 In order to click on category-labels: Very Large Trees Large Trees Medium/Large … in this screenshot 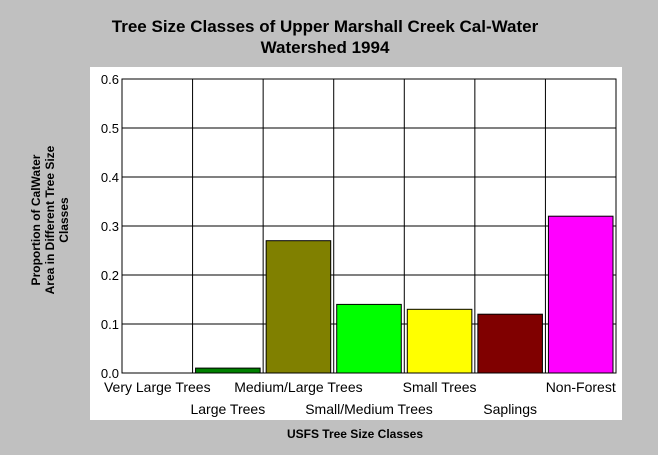, I will do `click(360, 398)`.